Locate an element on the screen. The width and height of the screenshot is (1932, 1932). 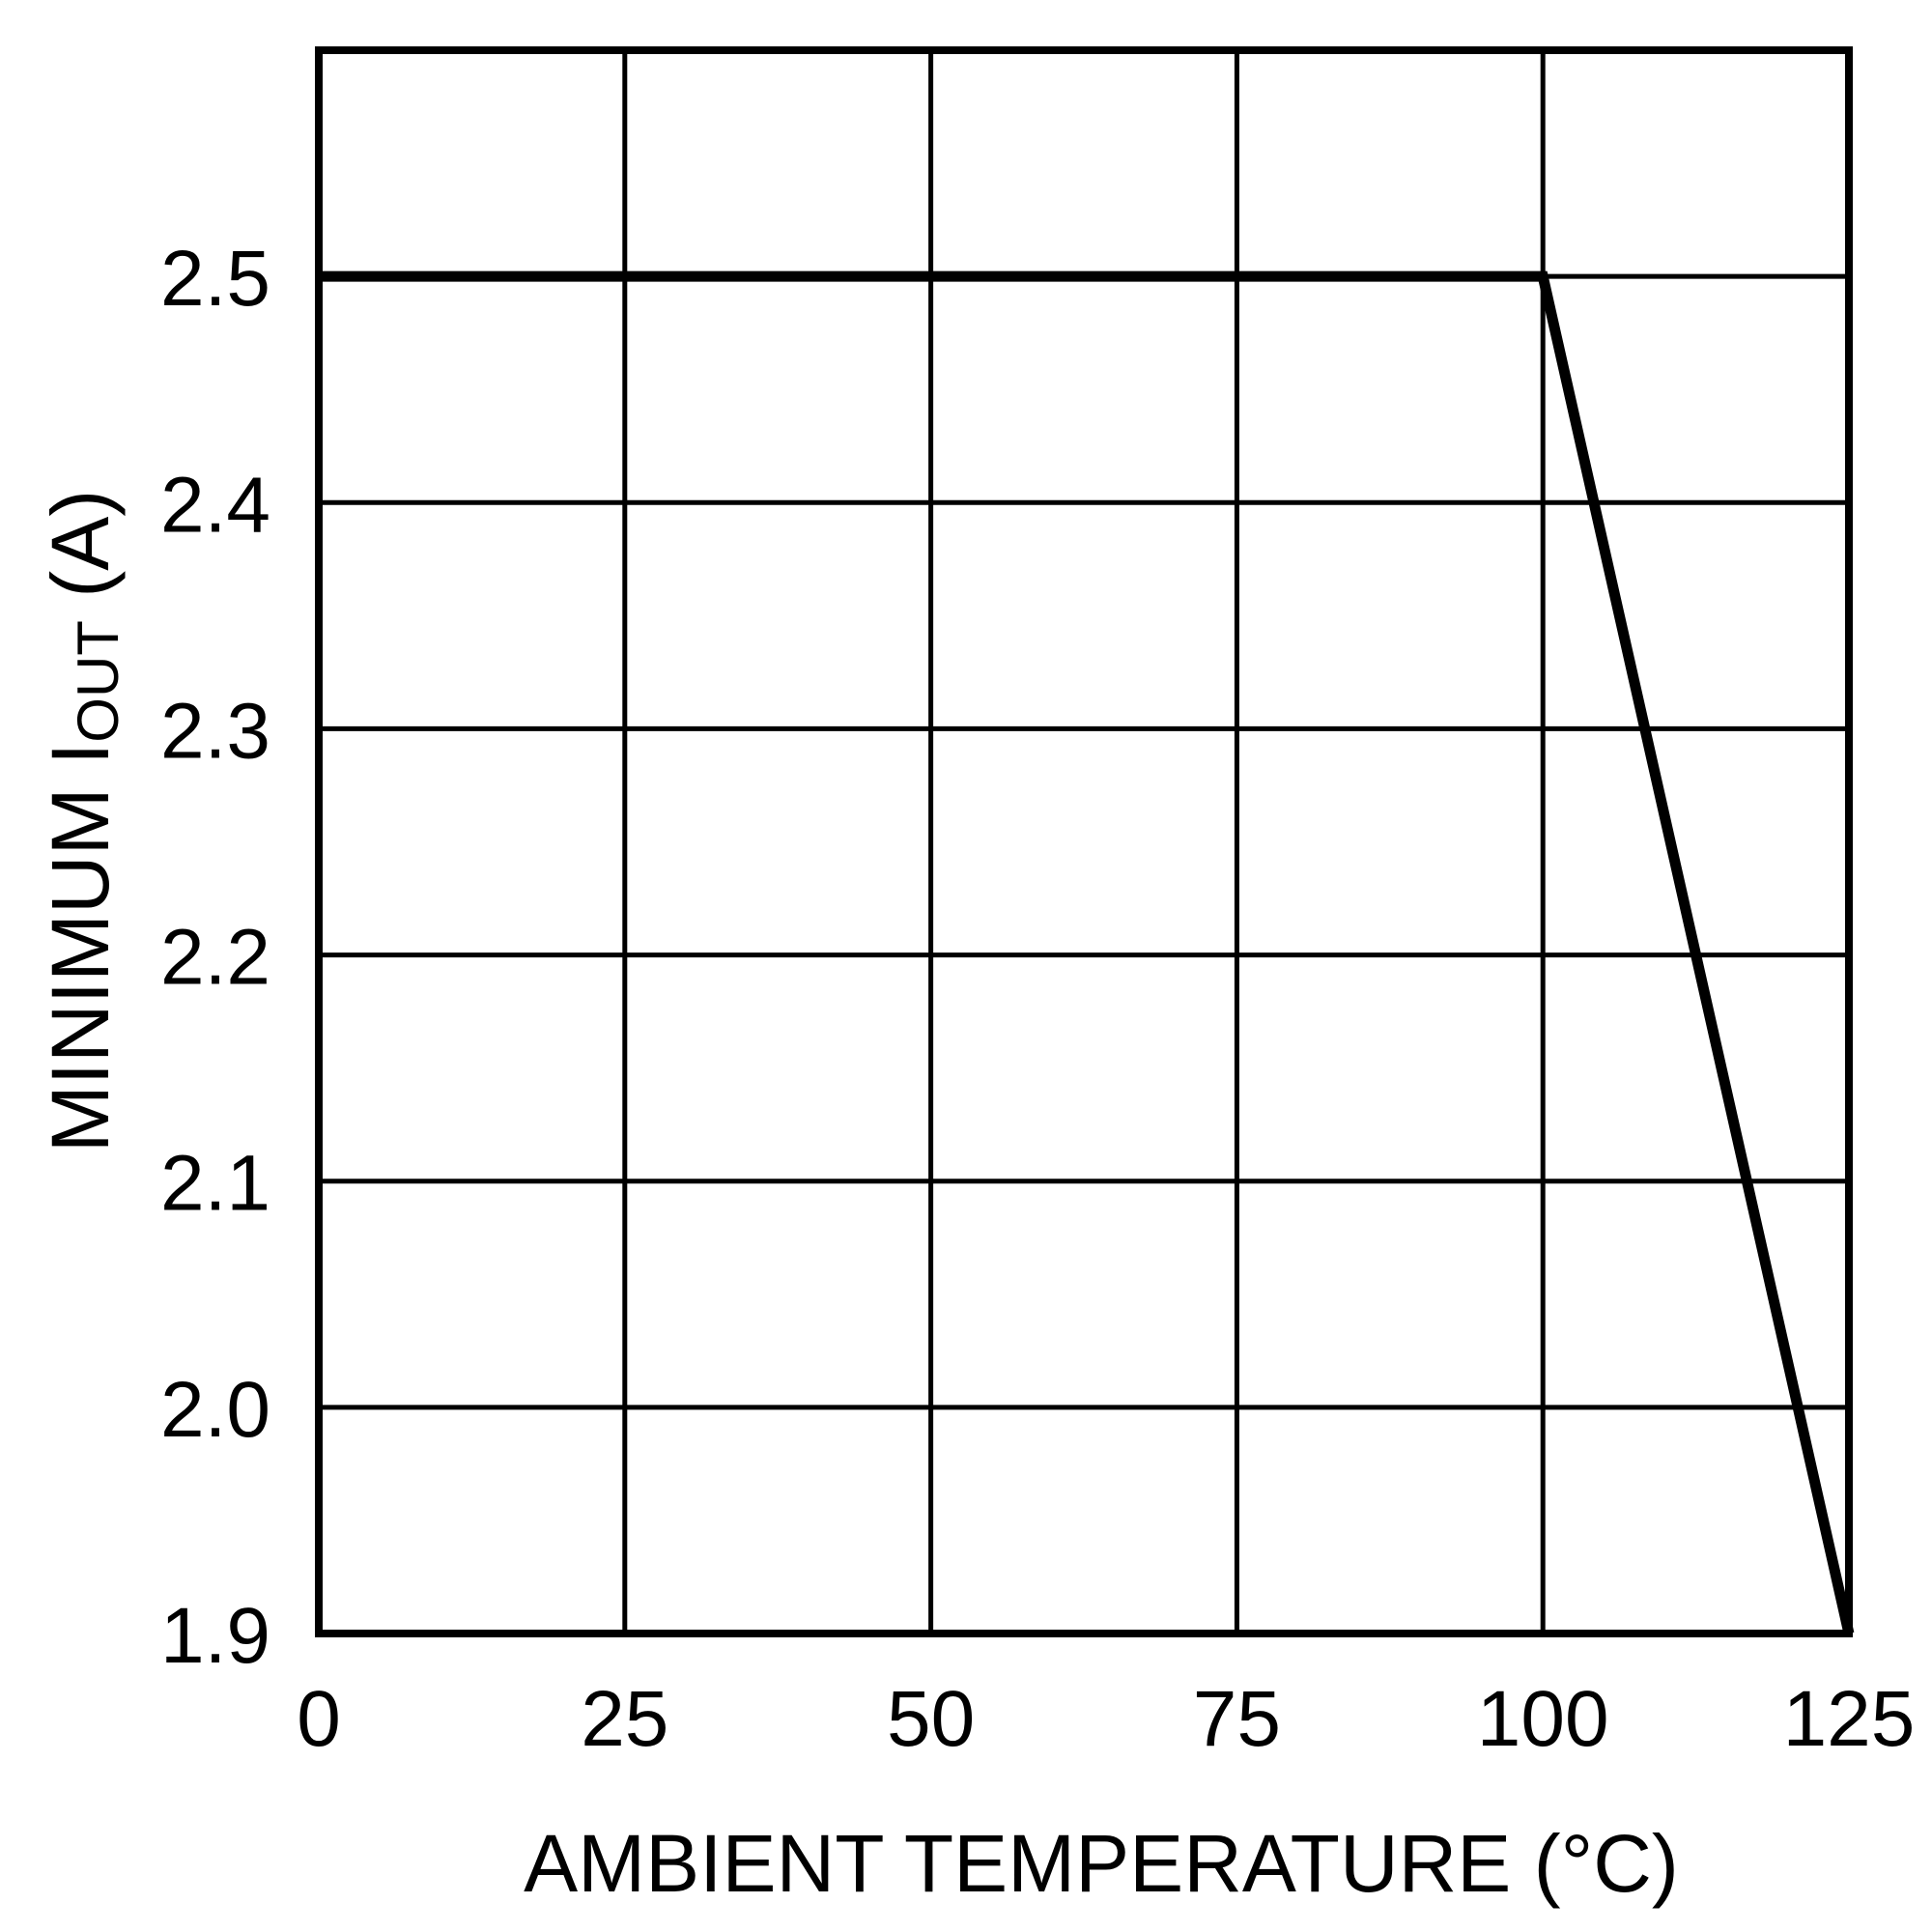
y-axis-tick-labels: 1.9 2.0 2.1 2.2 2.3 2.4 2.5 is located at coordinates (215, 957).